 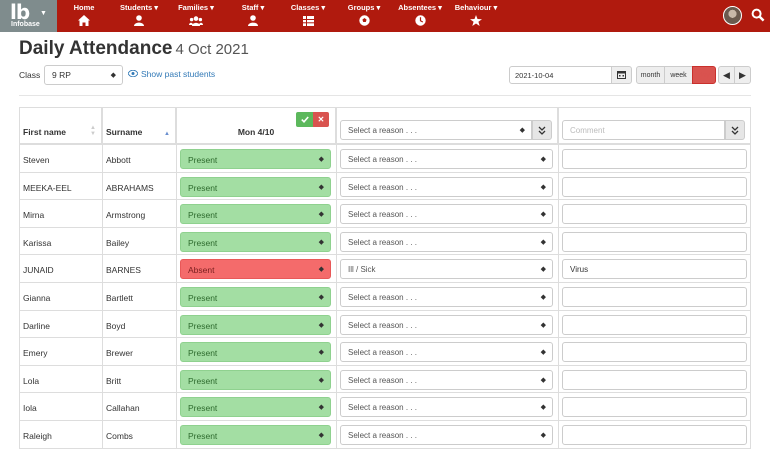 I want to click on cell-first-name: Raleigh, so click(x=60, y=435).